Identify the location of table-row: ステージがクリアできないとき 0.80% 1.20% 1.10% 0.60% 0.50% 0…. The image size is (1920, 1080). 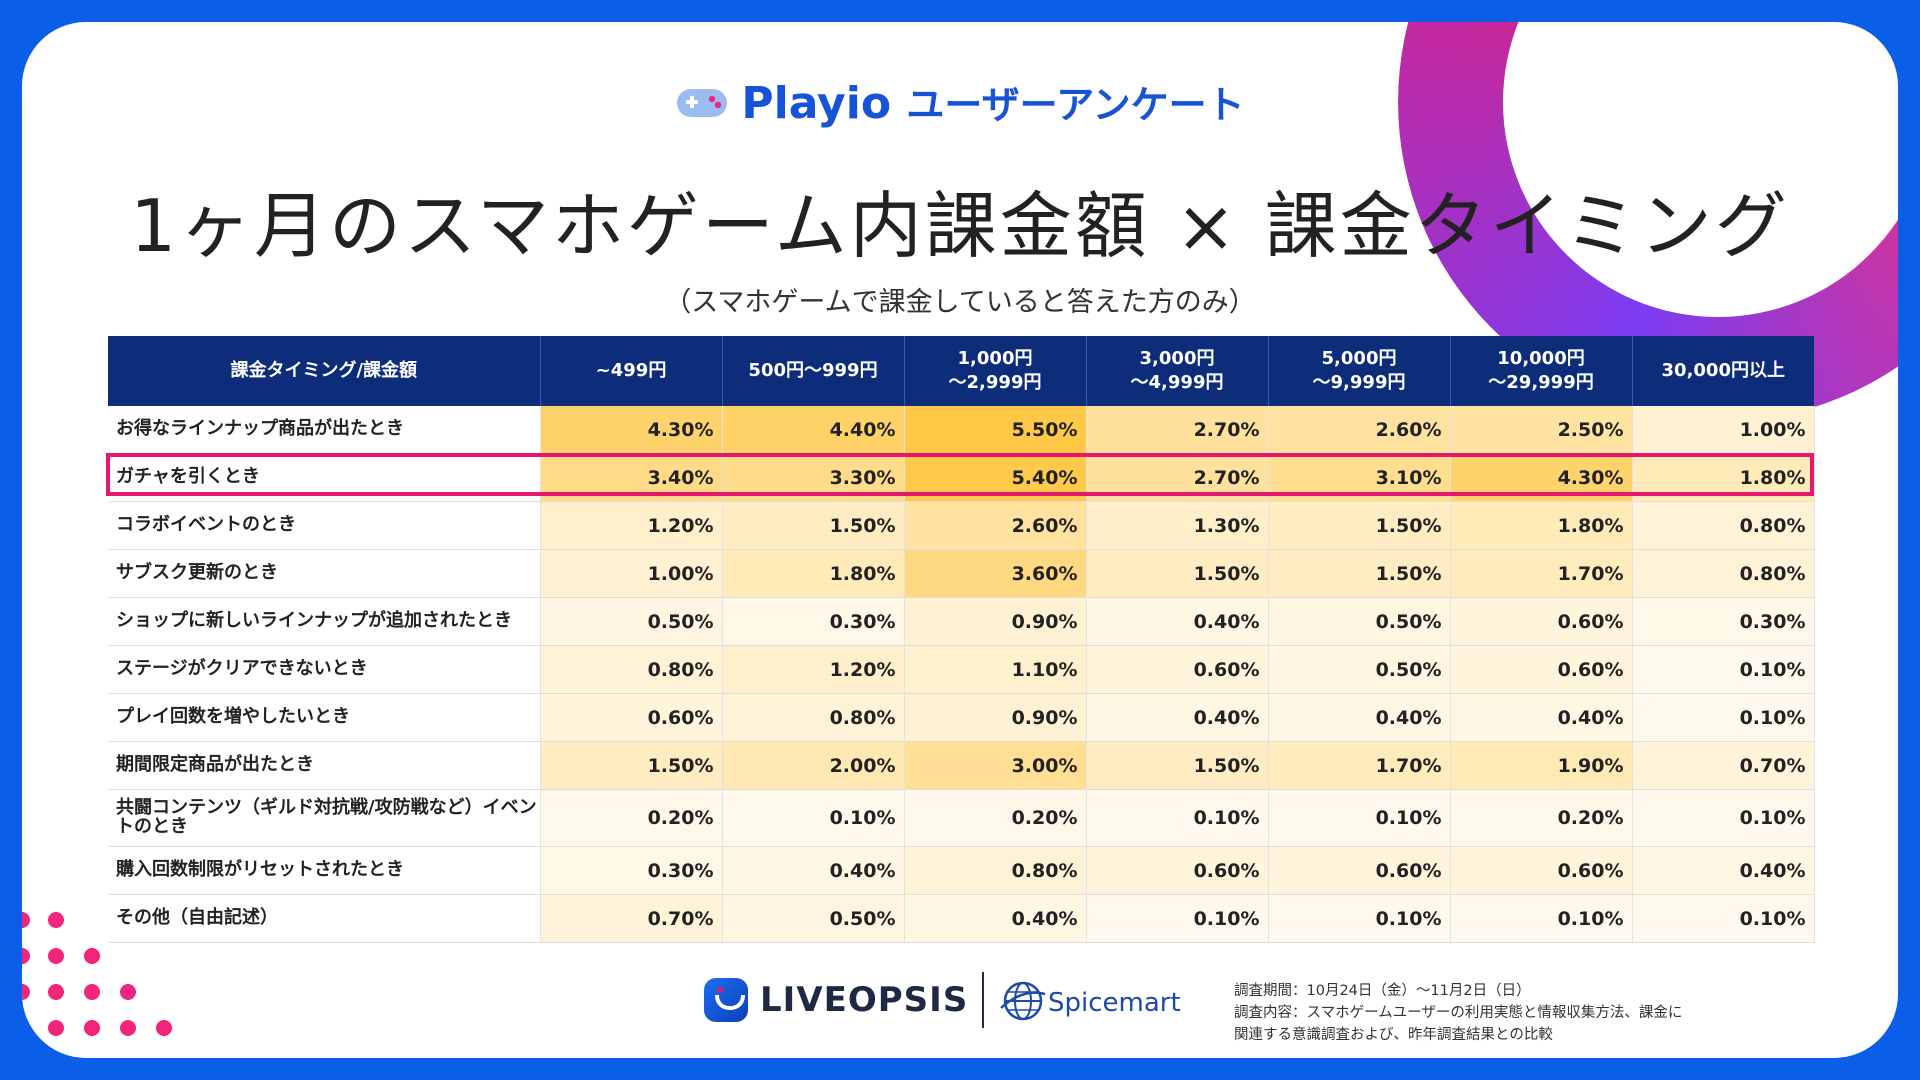
(961, 669).